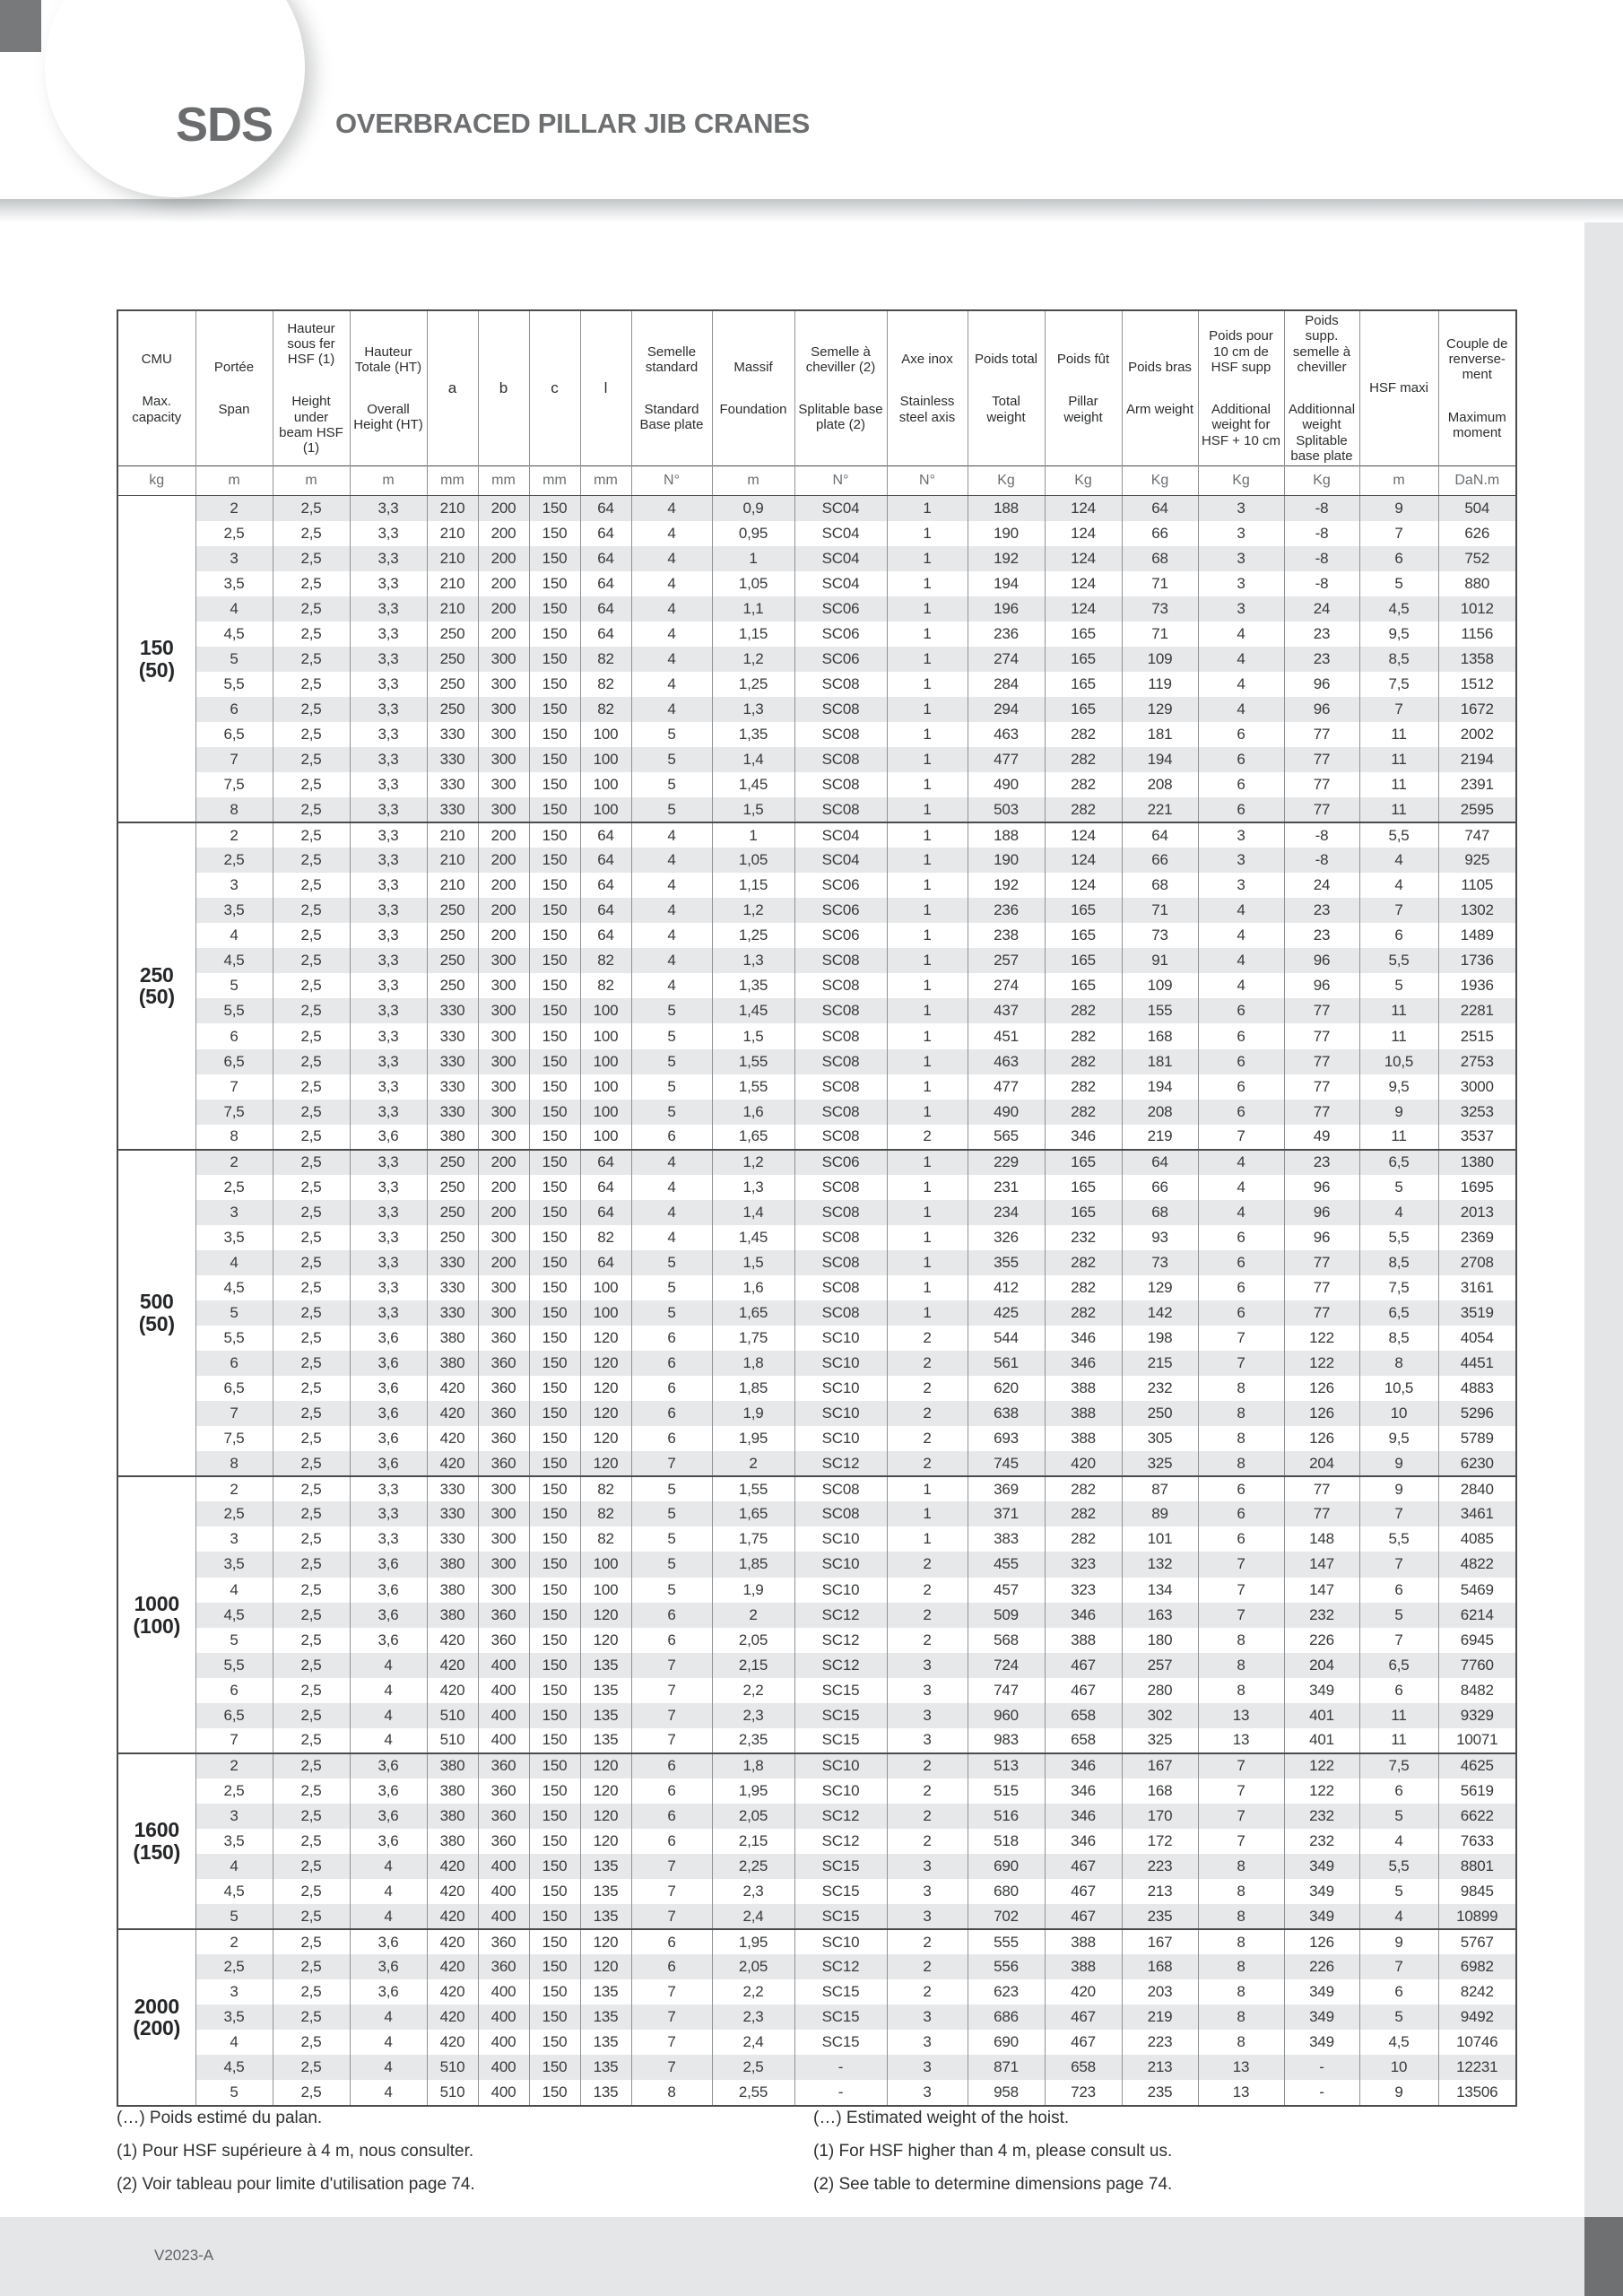 Image resolution: width=1623 pixels, height=2296 pixels. What do you see at coordinates (1398, 2068) in the screenshot?
I see `cell-hsf-maxi: 10` at bounding box center [1398, 2068].